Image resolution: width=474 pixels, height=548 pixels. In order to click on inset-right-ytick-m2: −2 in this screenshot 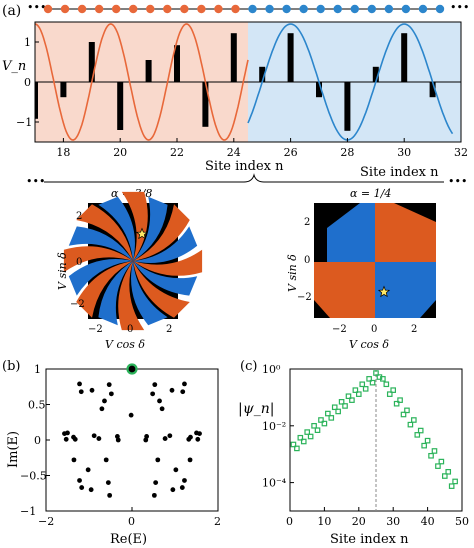, I will do `click(304, 297)`.